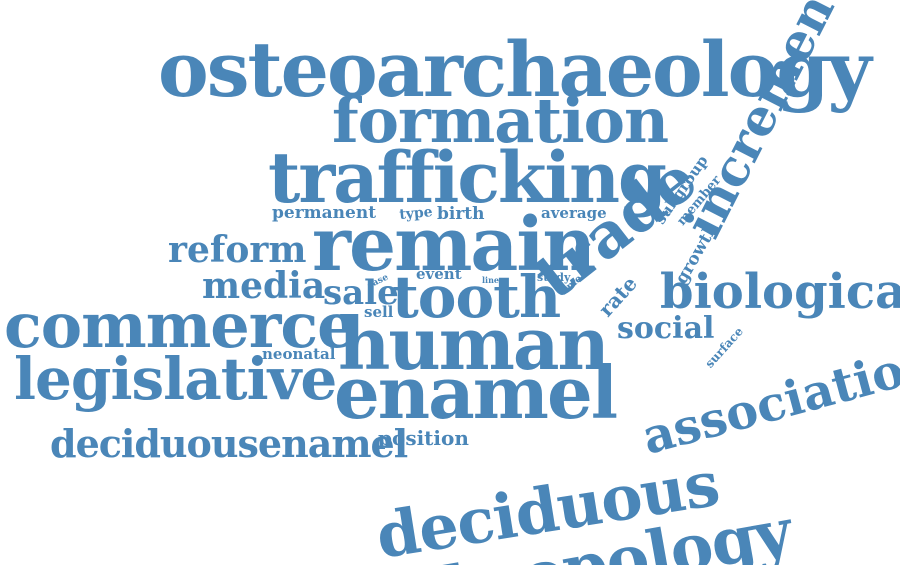 This screenshot has width=900, height=565. What do you see at coordinates (423, 438) in the screenshot?
I see `word-position: position` at bounding box center [423, 438].